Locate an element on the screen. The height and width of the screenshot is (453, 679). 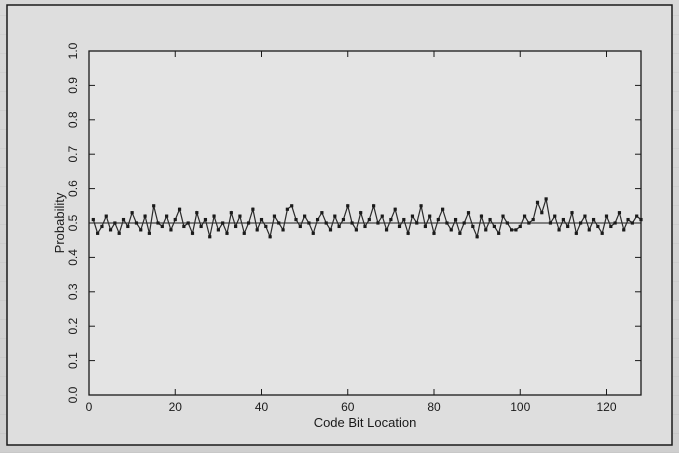
y-tick-label: 1.0 is located at coordinates (73, 50).